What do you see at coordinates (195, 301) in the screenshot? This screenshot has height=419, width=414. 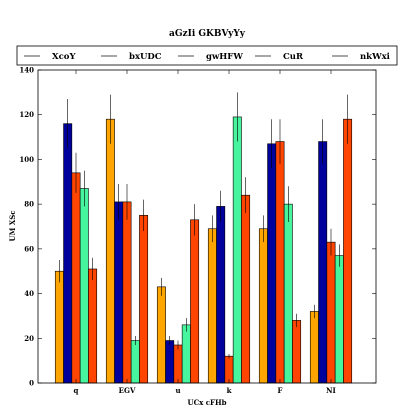 I see `bar-nkWxi-u` at bounding box center [195, 301].